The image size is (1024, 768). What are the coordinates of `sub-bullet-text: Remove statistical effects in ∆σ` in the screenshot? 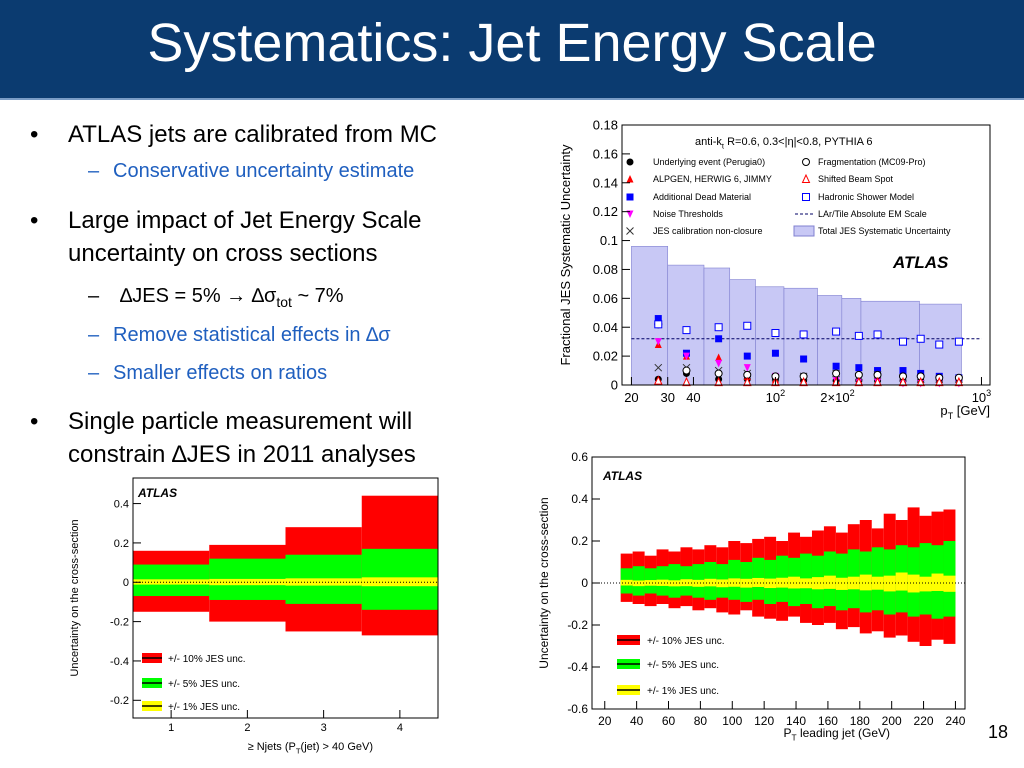 It's located at (252, 335).